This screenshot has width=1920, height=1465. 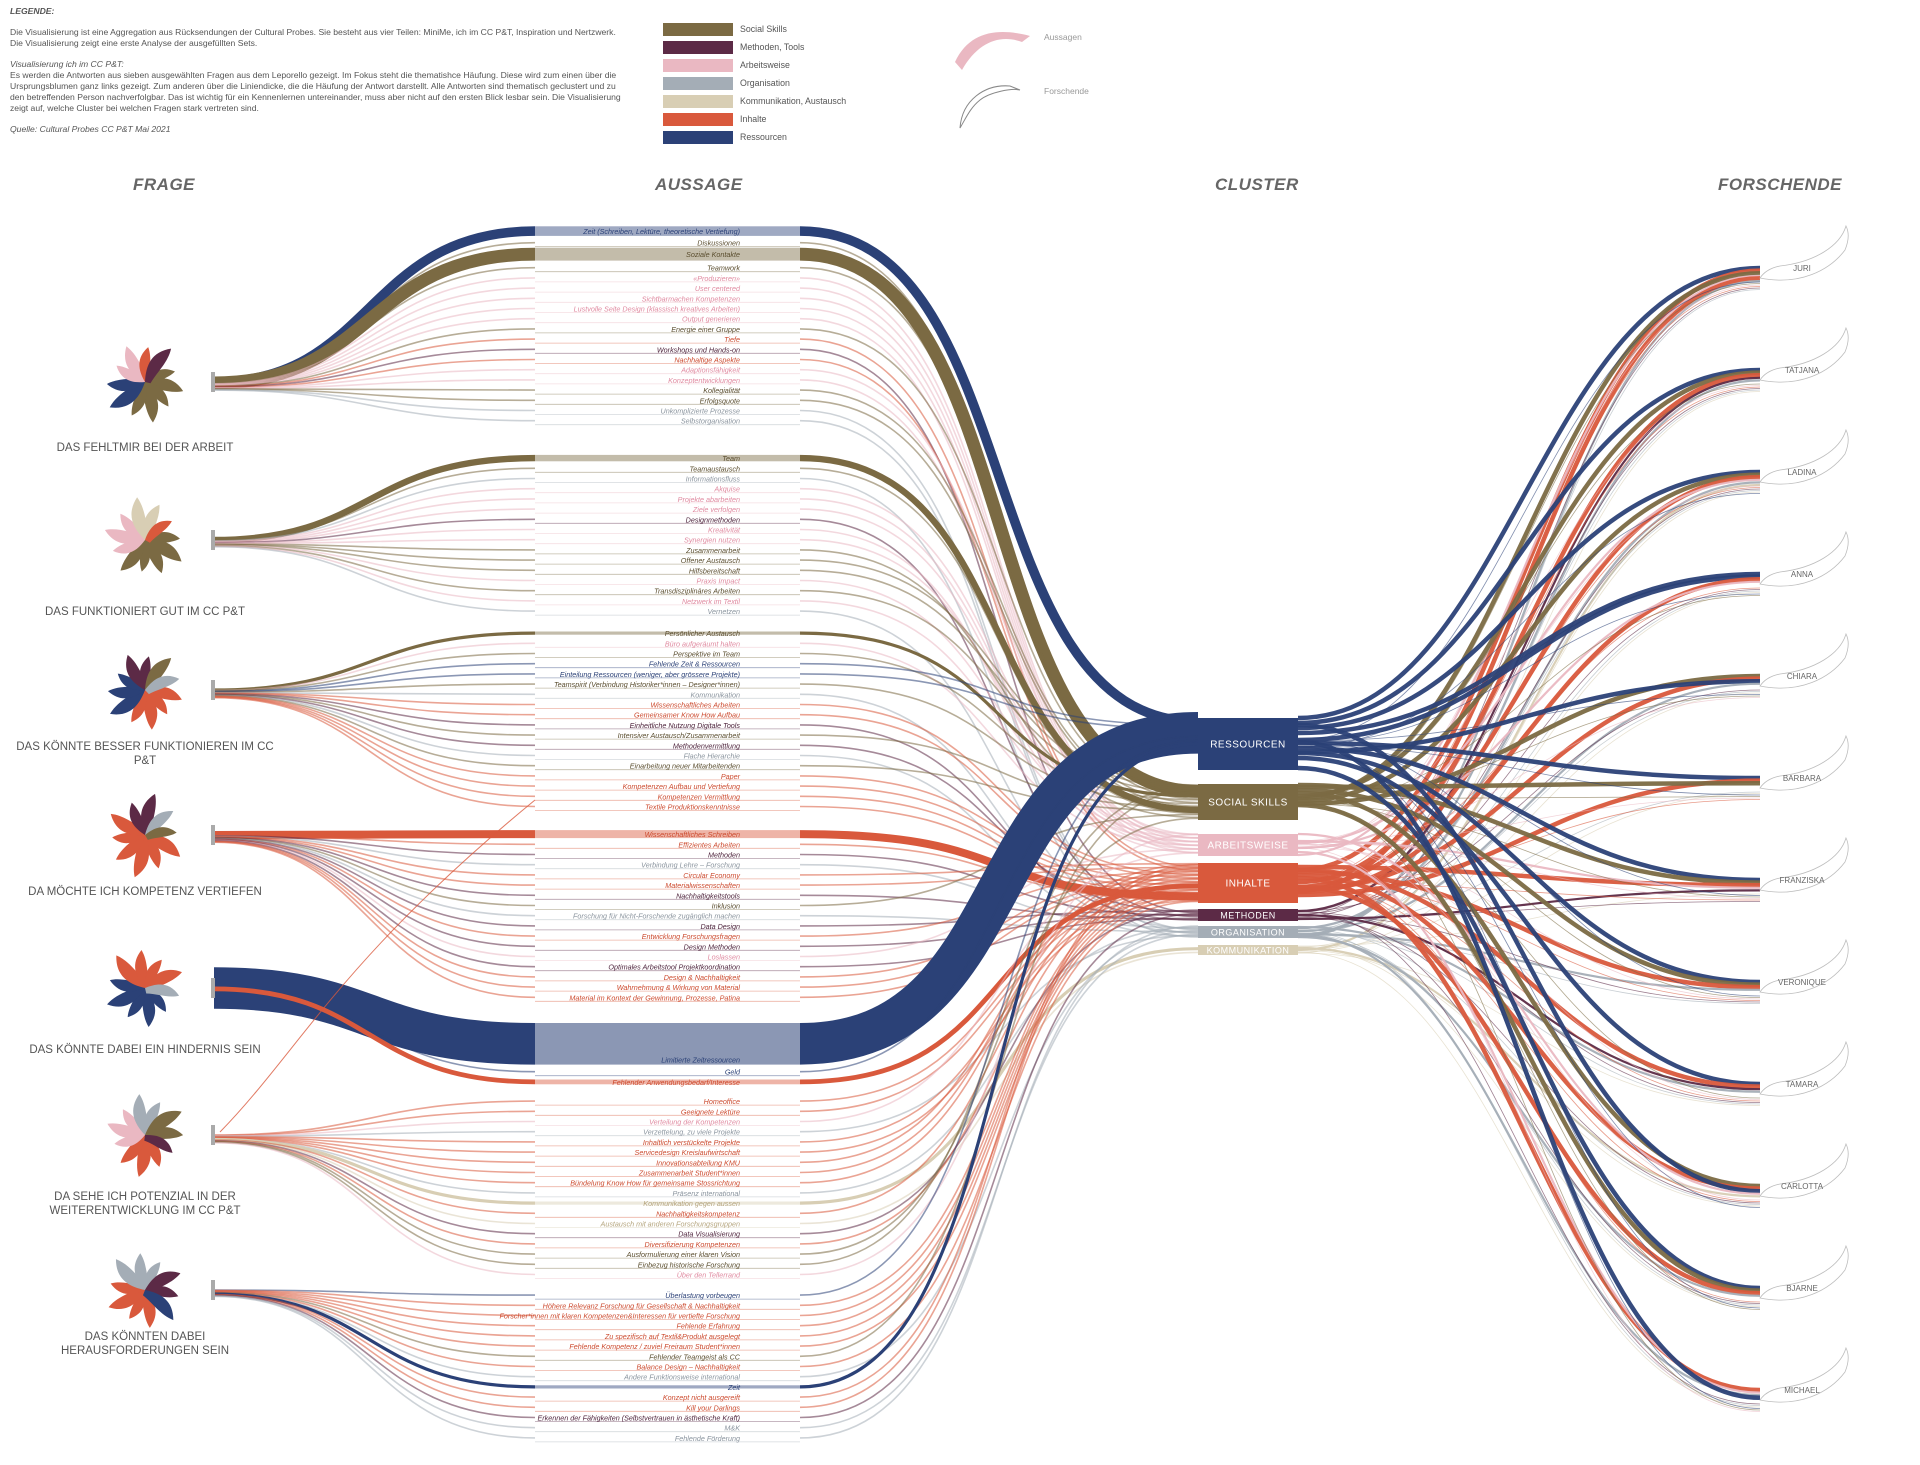 I want to click on cluster-box, so click(x=1248, y=950).